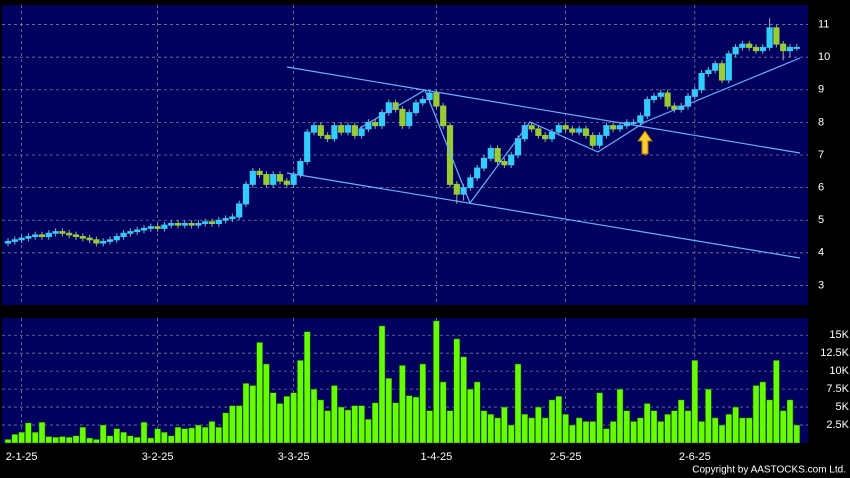 This screenshot has width=850, height=478. Describe the element at coordinates (821, 90) in the screenshot. I see `y-tick-label: 9` at that location.